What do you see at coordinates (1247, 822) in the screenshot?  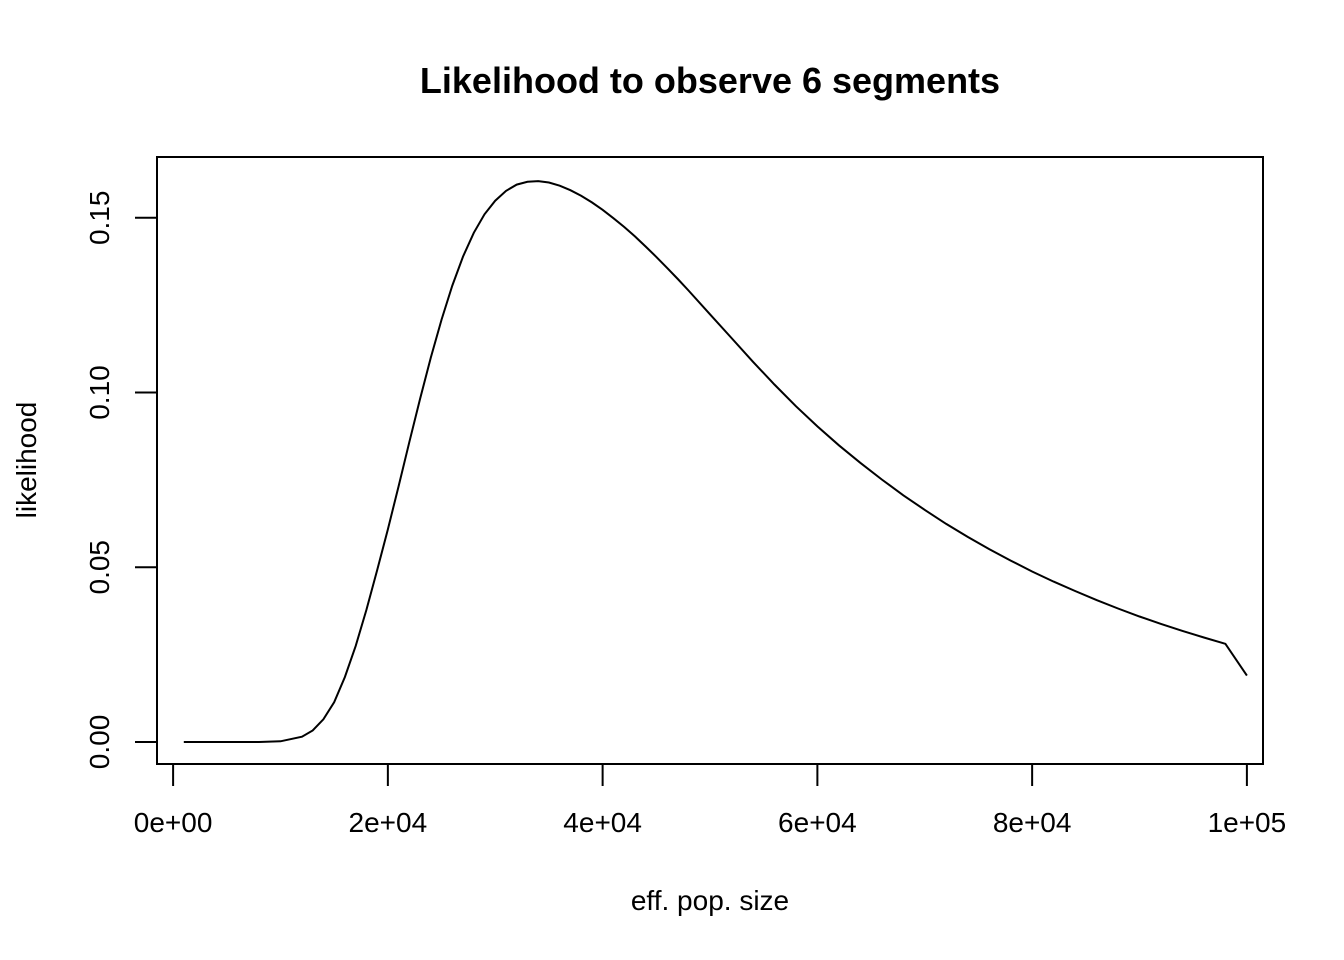 I see `x-tick-label: 1e+05` at bounding box center [1247, 822].